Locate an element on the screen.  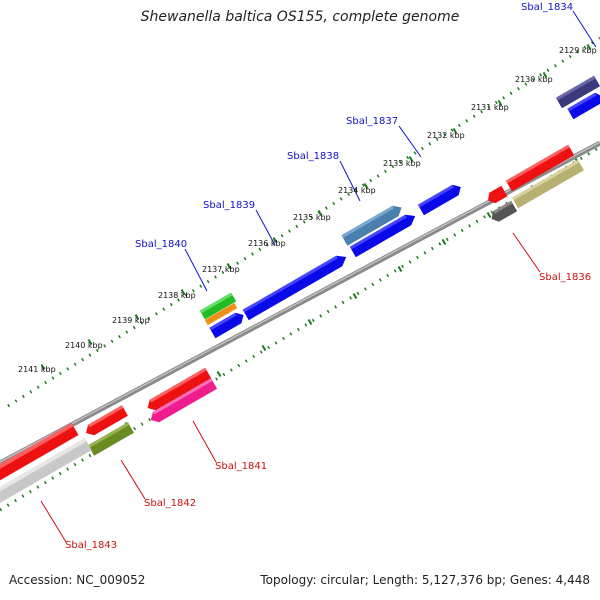
label-sbal-1834: Sbal_1834 is located at coordinates (547, 7).